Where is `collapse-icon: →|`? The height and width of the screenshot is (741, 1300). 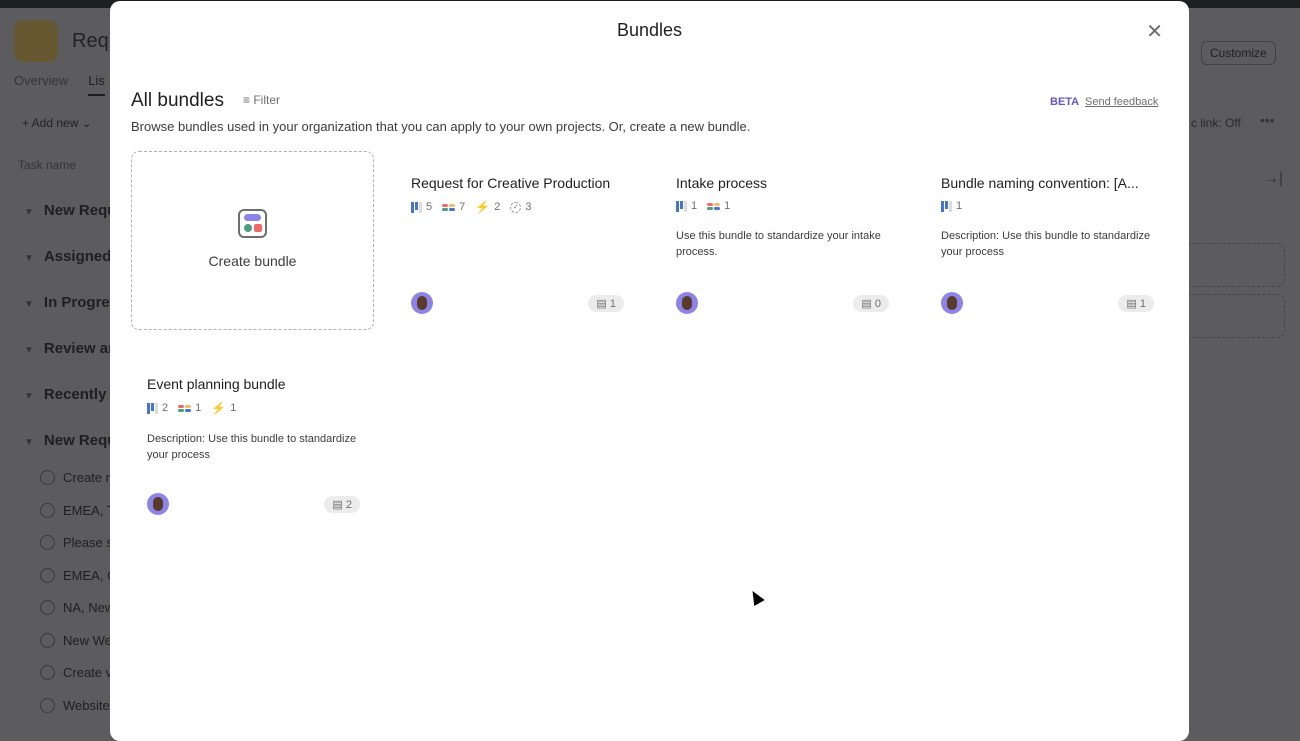
collapse-icon: →| is located at coordinates (1273, 178).